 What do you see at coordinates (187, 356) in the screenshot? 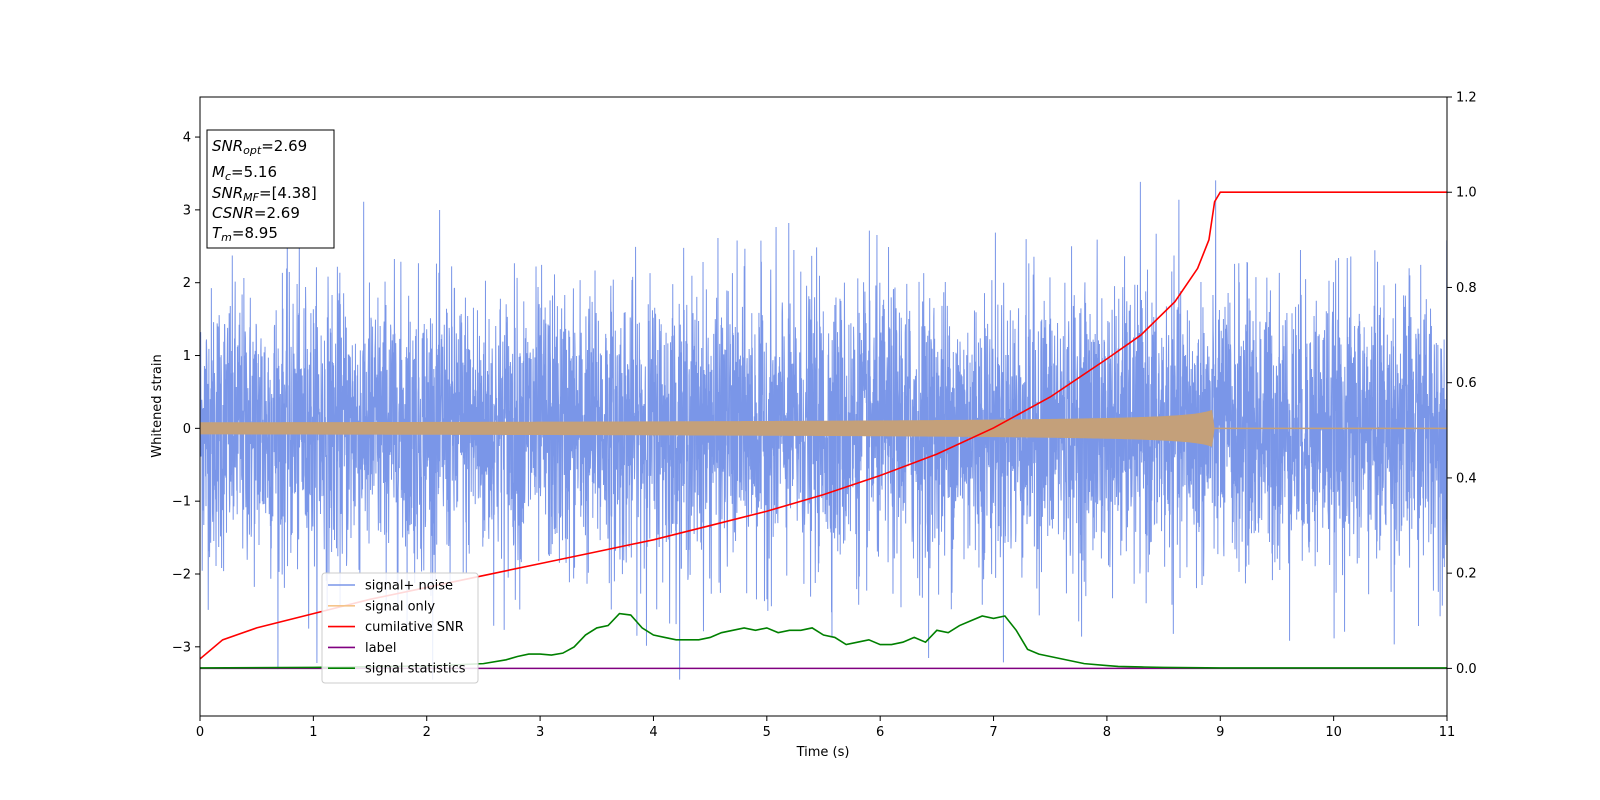
I see `y-tick-label: 1` at bounding box center [187, 356].